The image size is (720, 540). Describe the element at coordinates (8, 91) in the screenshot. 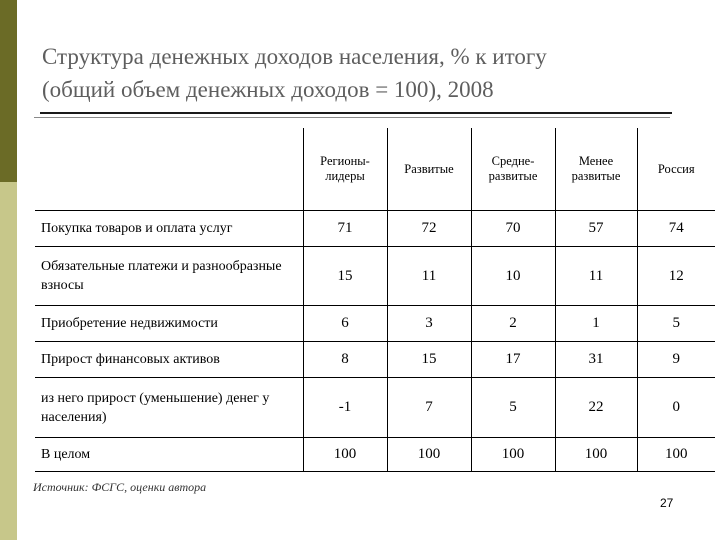

I see `sidebar-dark-band` at that location.